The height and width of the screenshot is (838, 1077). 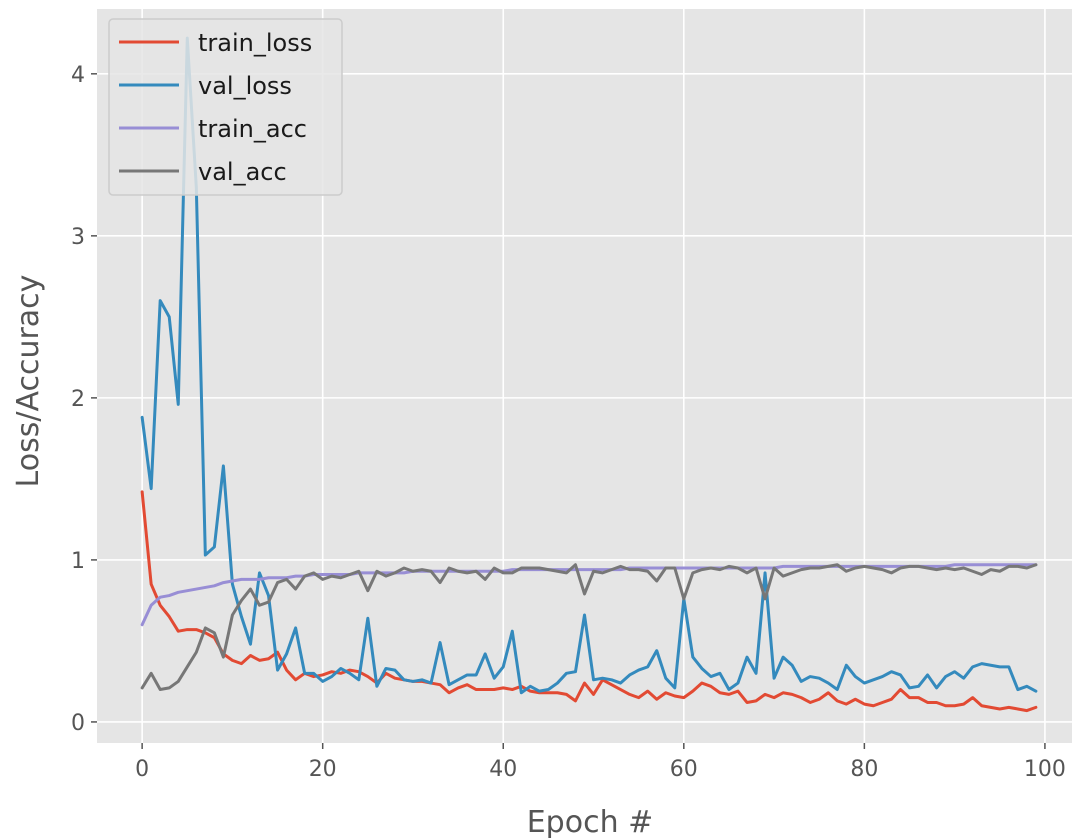 What do you see at coordinates (245, 86) in the screenshot?
I see `legend-label: val_loss` at bounding box center [245, 86].